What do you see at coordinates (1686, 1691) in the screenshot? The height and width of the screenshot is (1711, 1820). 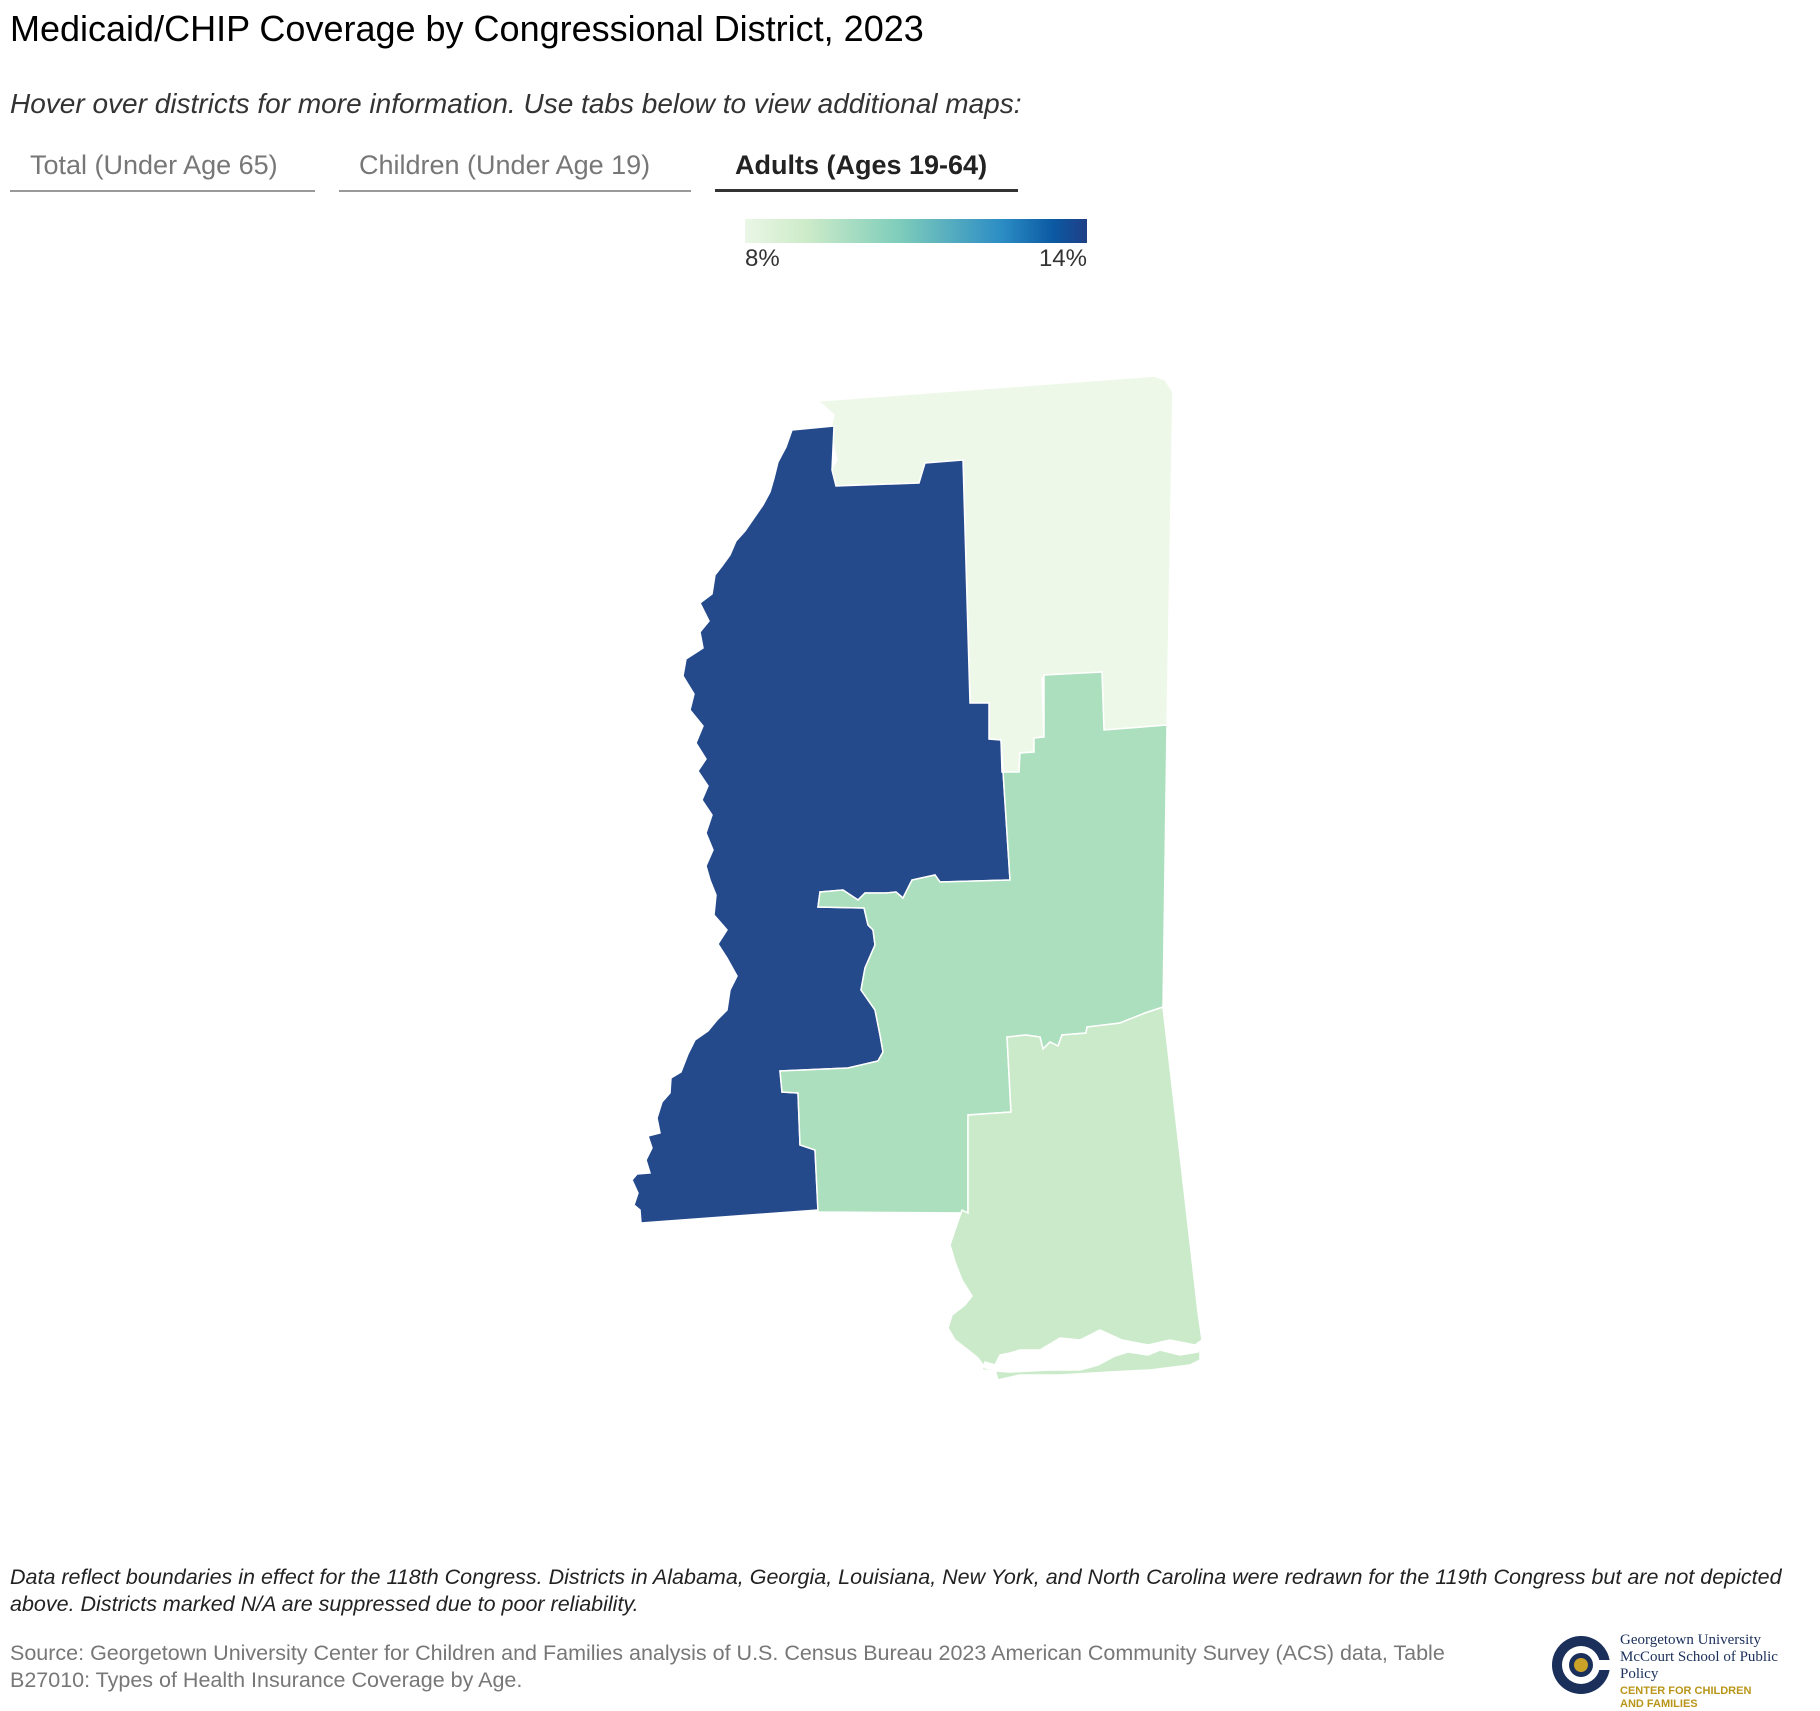 I see `logo-line-3: CENTER FOR CHILDREN` at bounding box center [1686, 1691].